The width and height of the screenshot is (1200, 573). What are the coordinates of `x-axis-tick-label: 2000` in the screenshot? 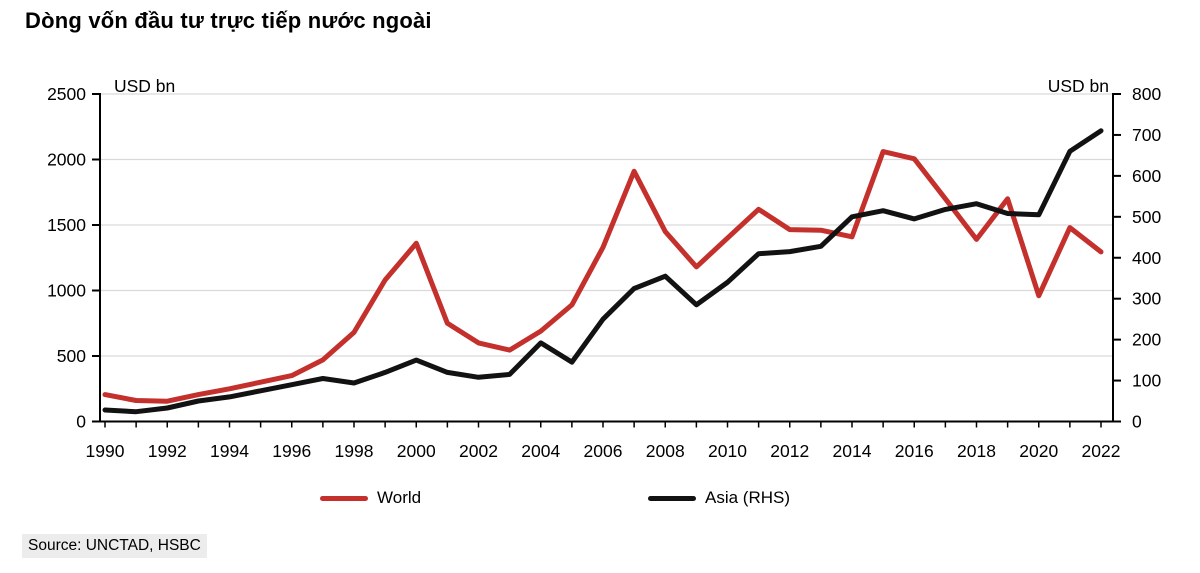 It's located at (416, 451).